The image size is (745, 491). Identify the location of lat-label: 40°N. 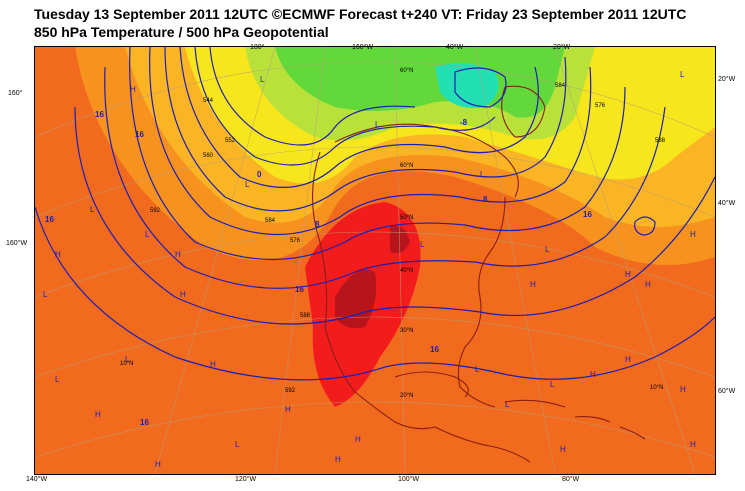
(406, 271).